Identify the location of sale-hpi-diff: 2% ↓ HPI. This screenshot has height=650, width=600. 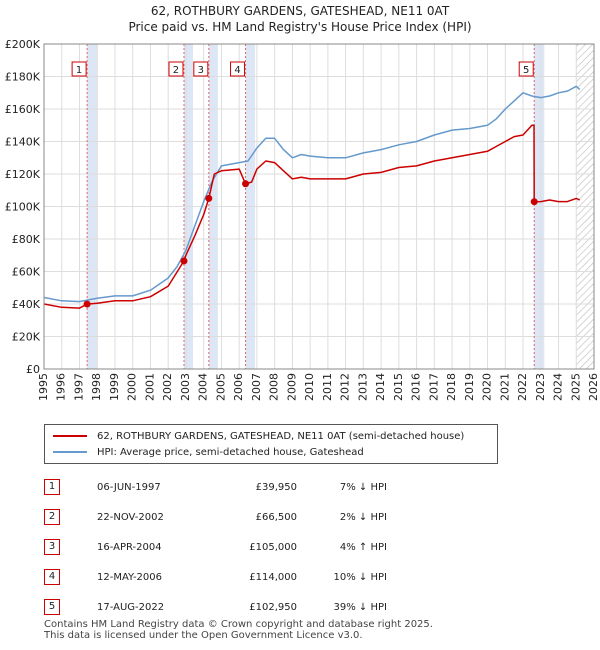
(363, 517).